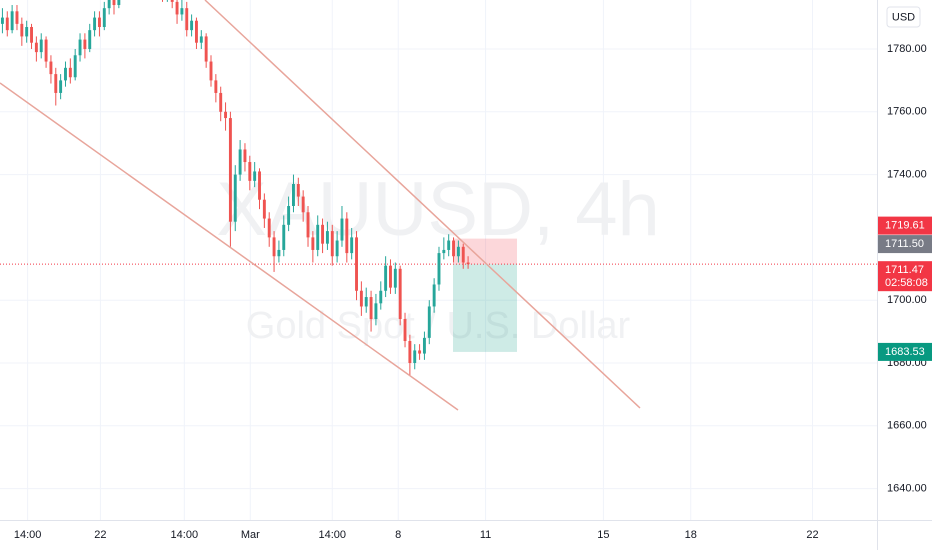  I want to click on x-tick-label: 22, so click(100, 535).